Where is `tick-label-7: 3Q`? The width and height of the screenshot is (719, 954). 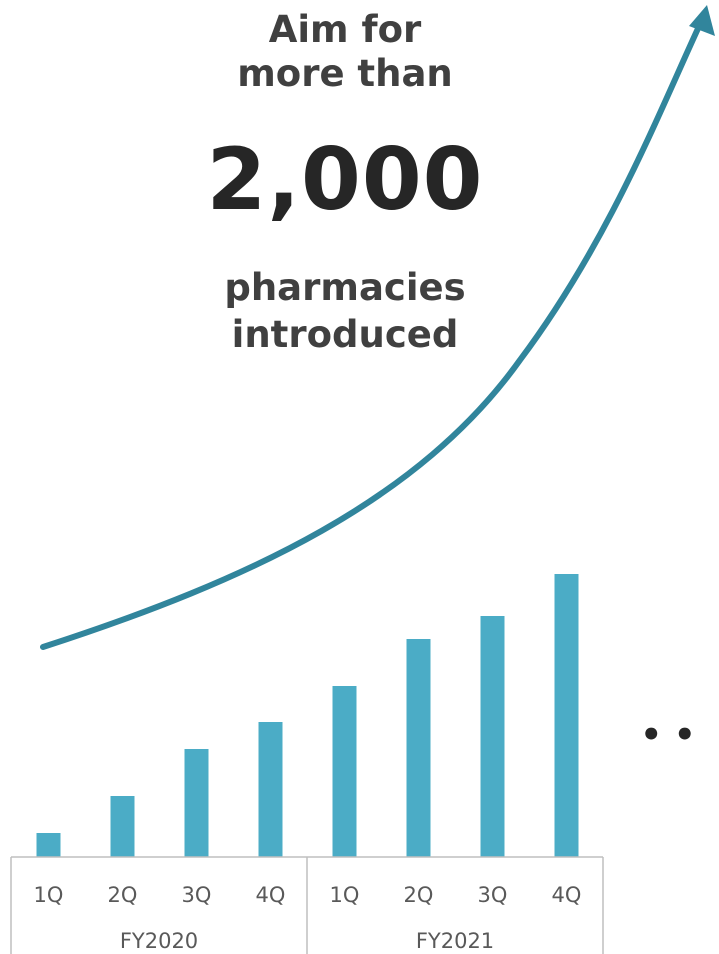 tick-label-7: 3Q is located at coordinates (493, 895).